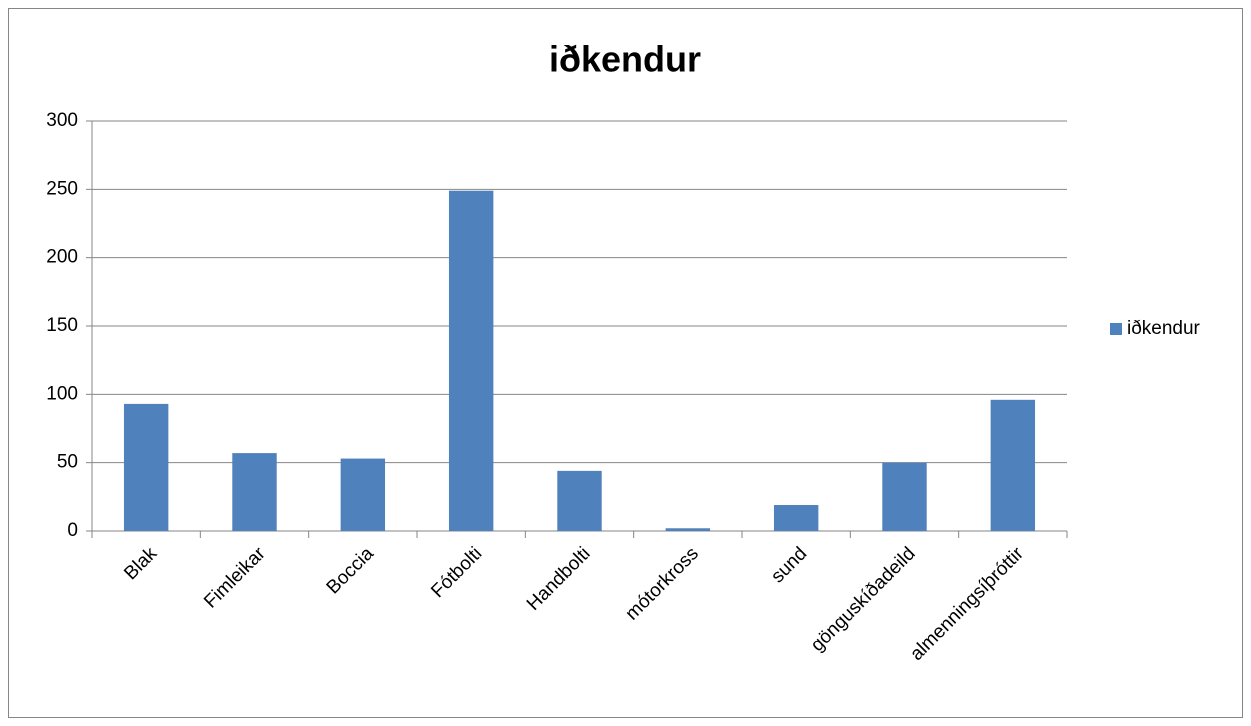  What do you see at coordinates (625, 59) in the screenshot?
I see `chart-title: iðkendur` at bounding box center [625, 59].